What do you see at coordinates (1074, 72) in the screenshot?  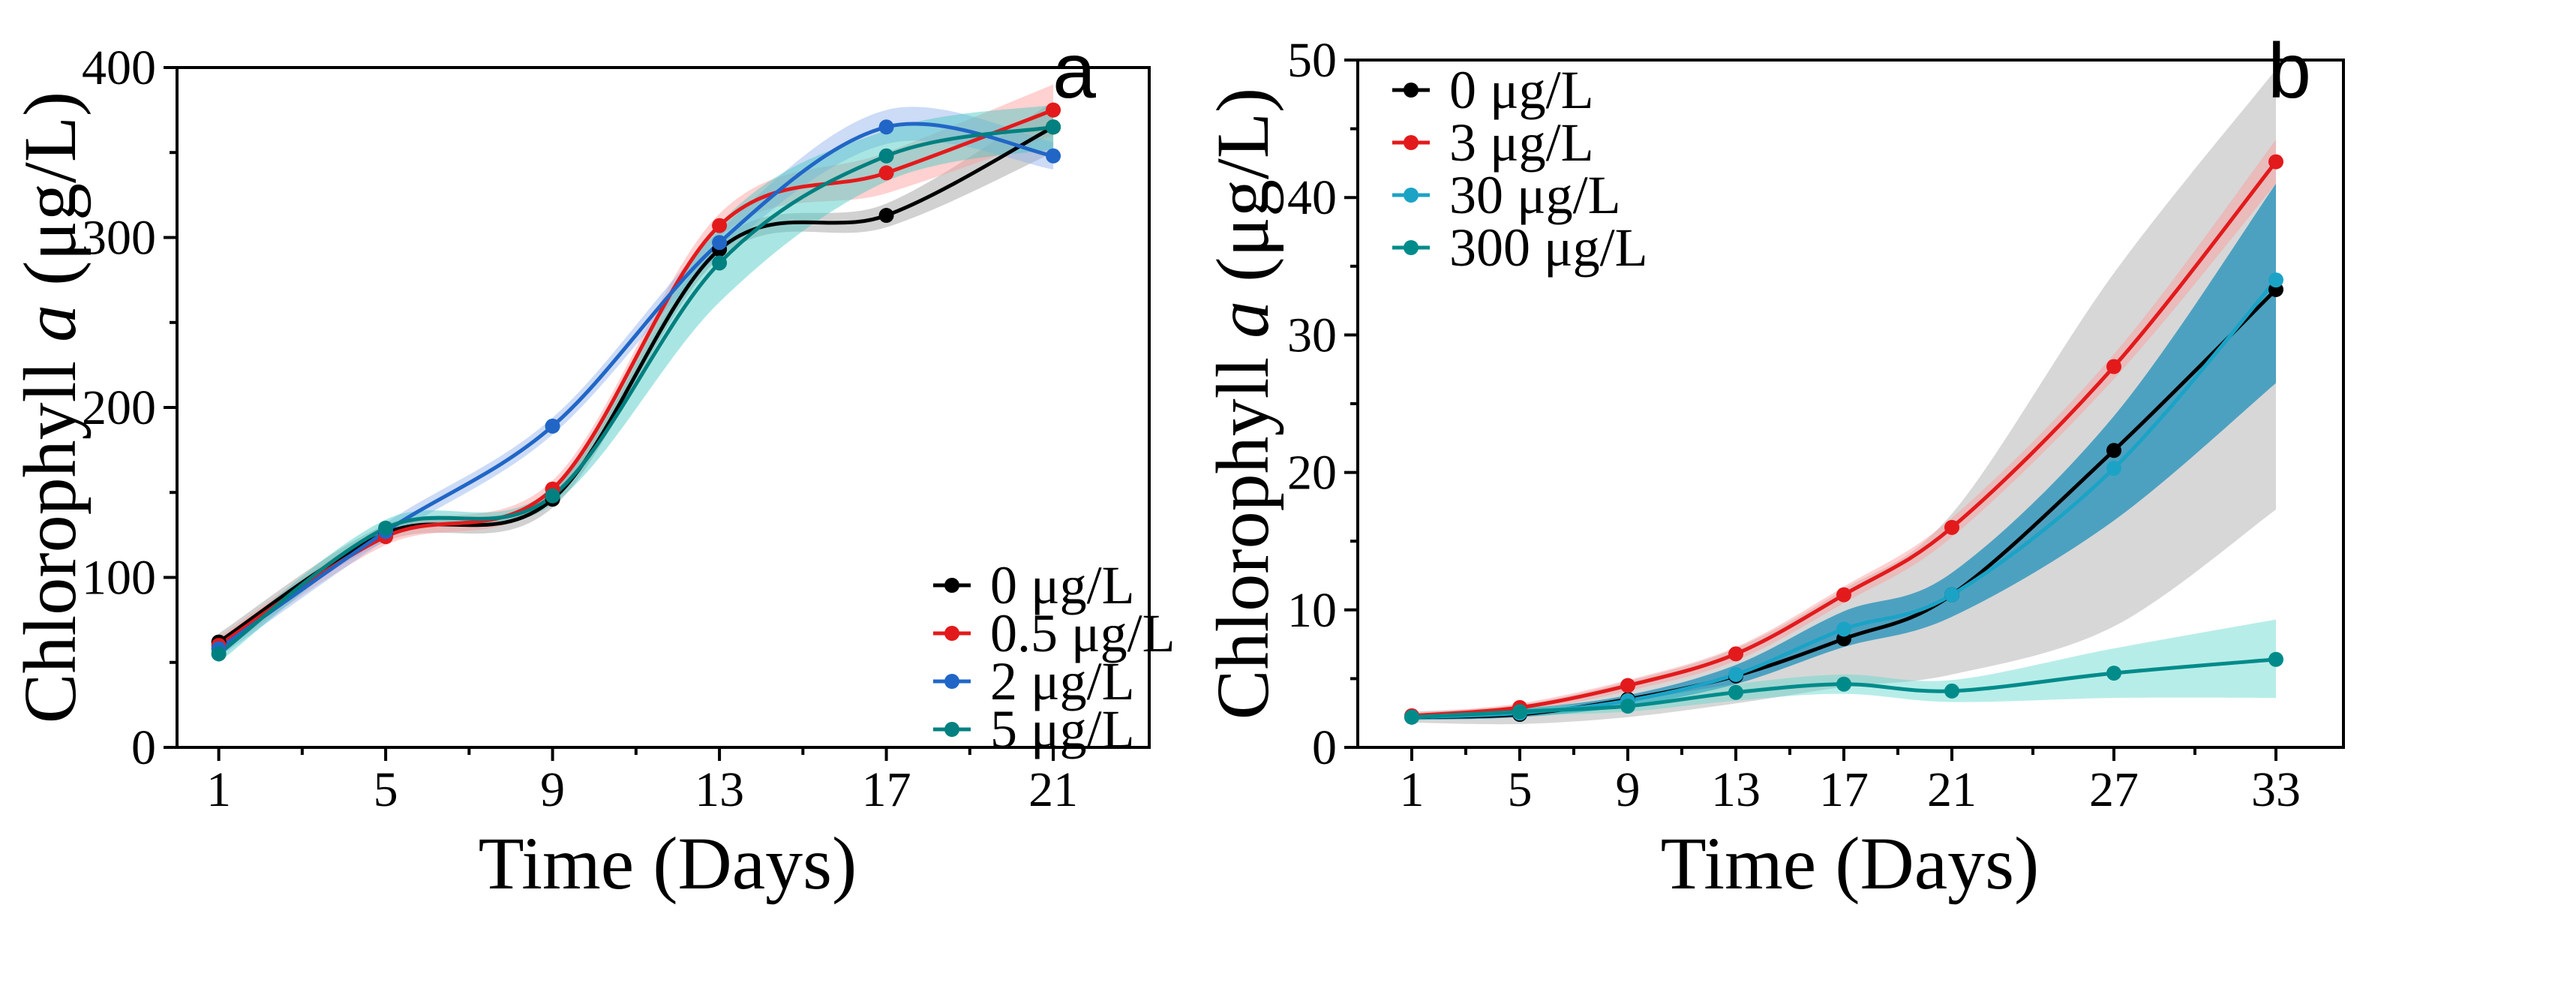 I see `panel-a-label: a` at bounding box center [1074, 72].